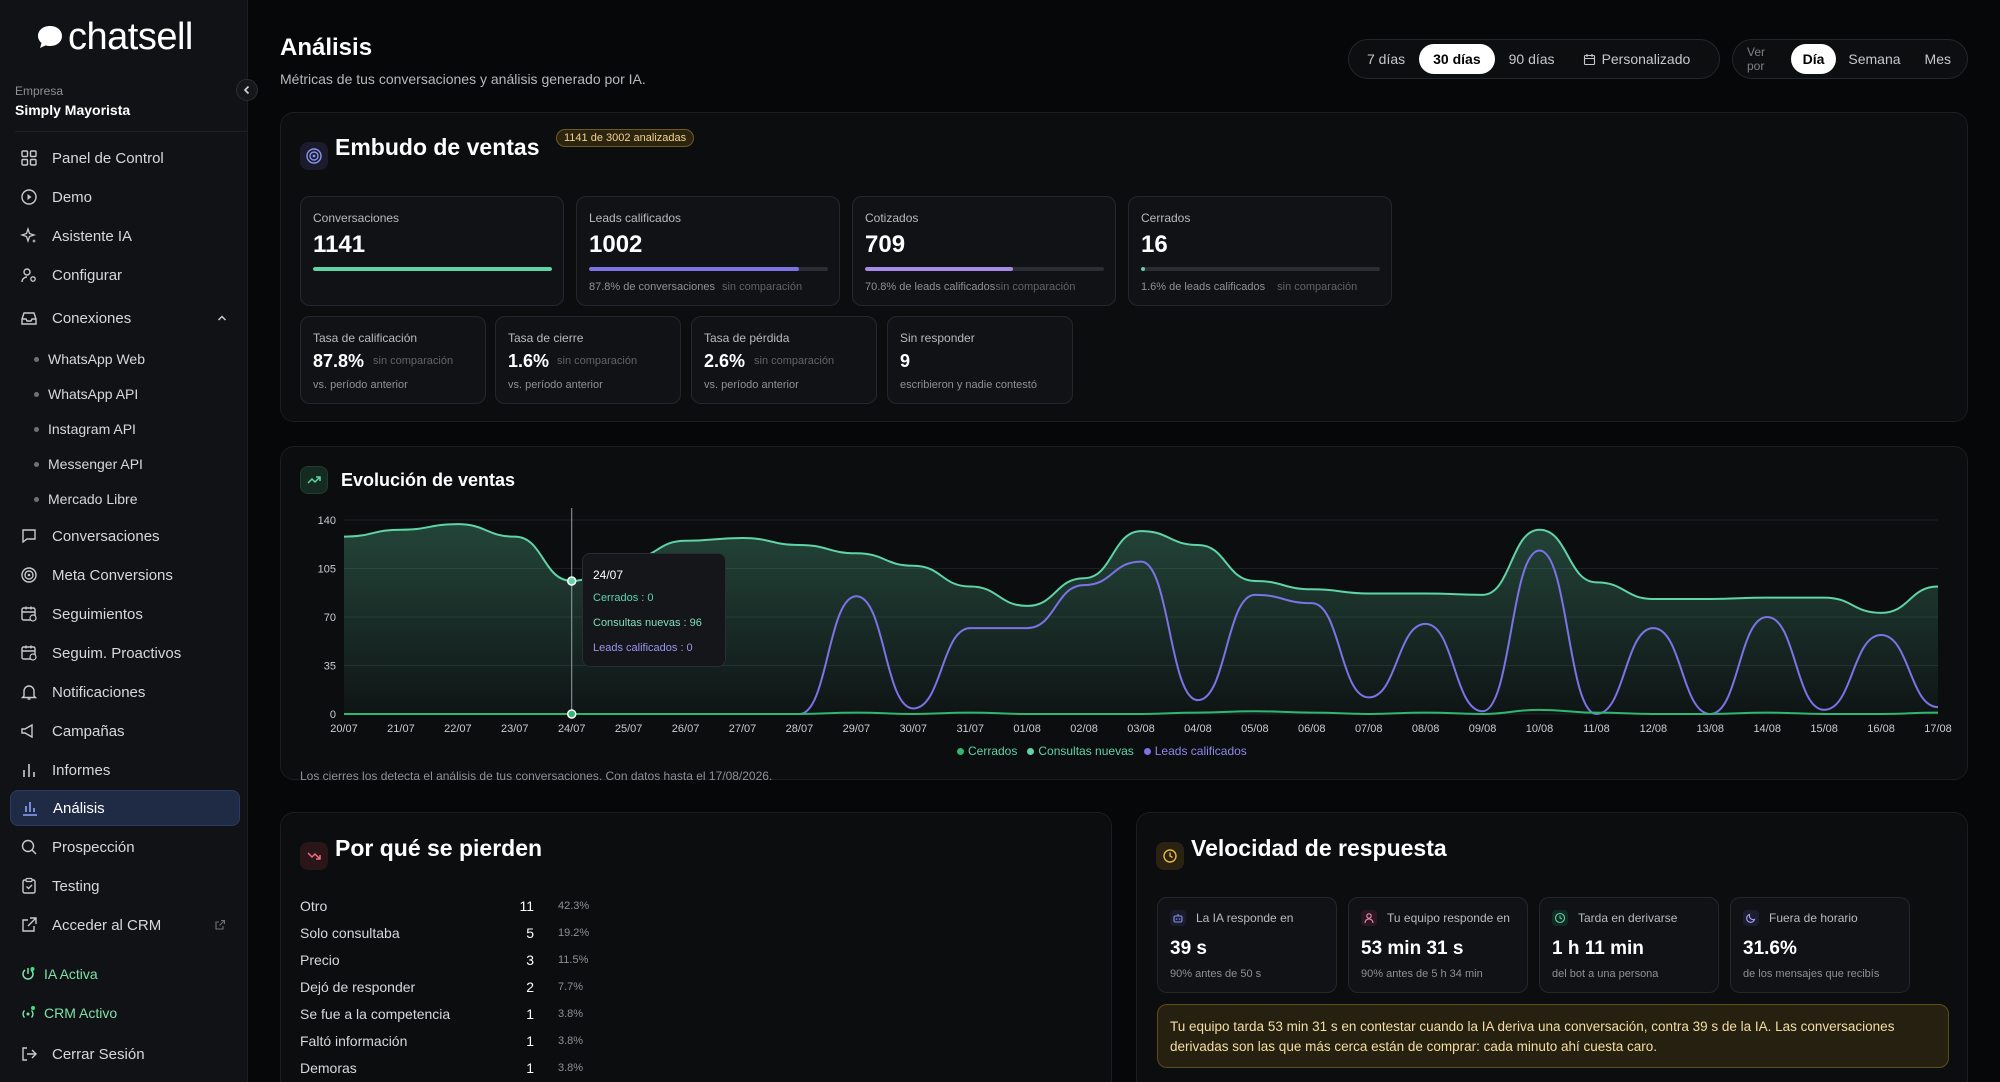 The width and height of the screenshot is (2000, 1082). Describe the element at coordinates (86, 499) in the screenshot. I see `connection-mercado-libre: Mercado Libre` at that location.